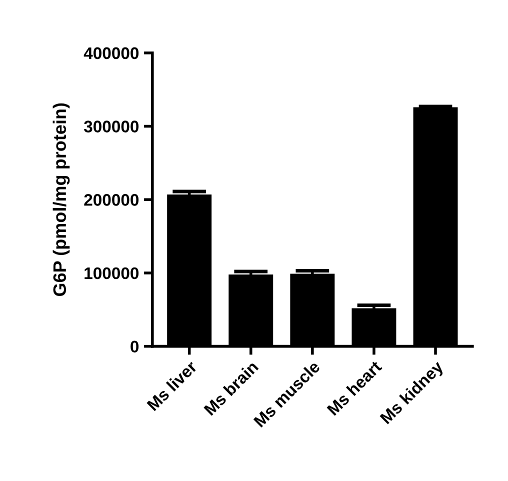 The width and height of the screenshot is (508, 481). What do you see at coordinates (134, 346) in the screenshot?
I see `y-tick-label: 0` at bounding box center [134, 346].